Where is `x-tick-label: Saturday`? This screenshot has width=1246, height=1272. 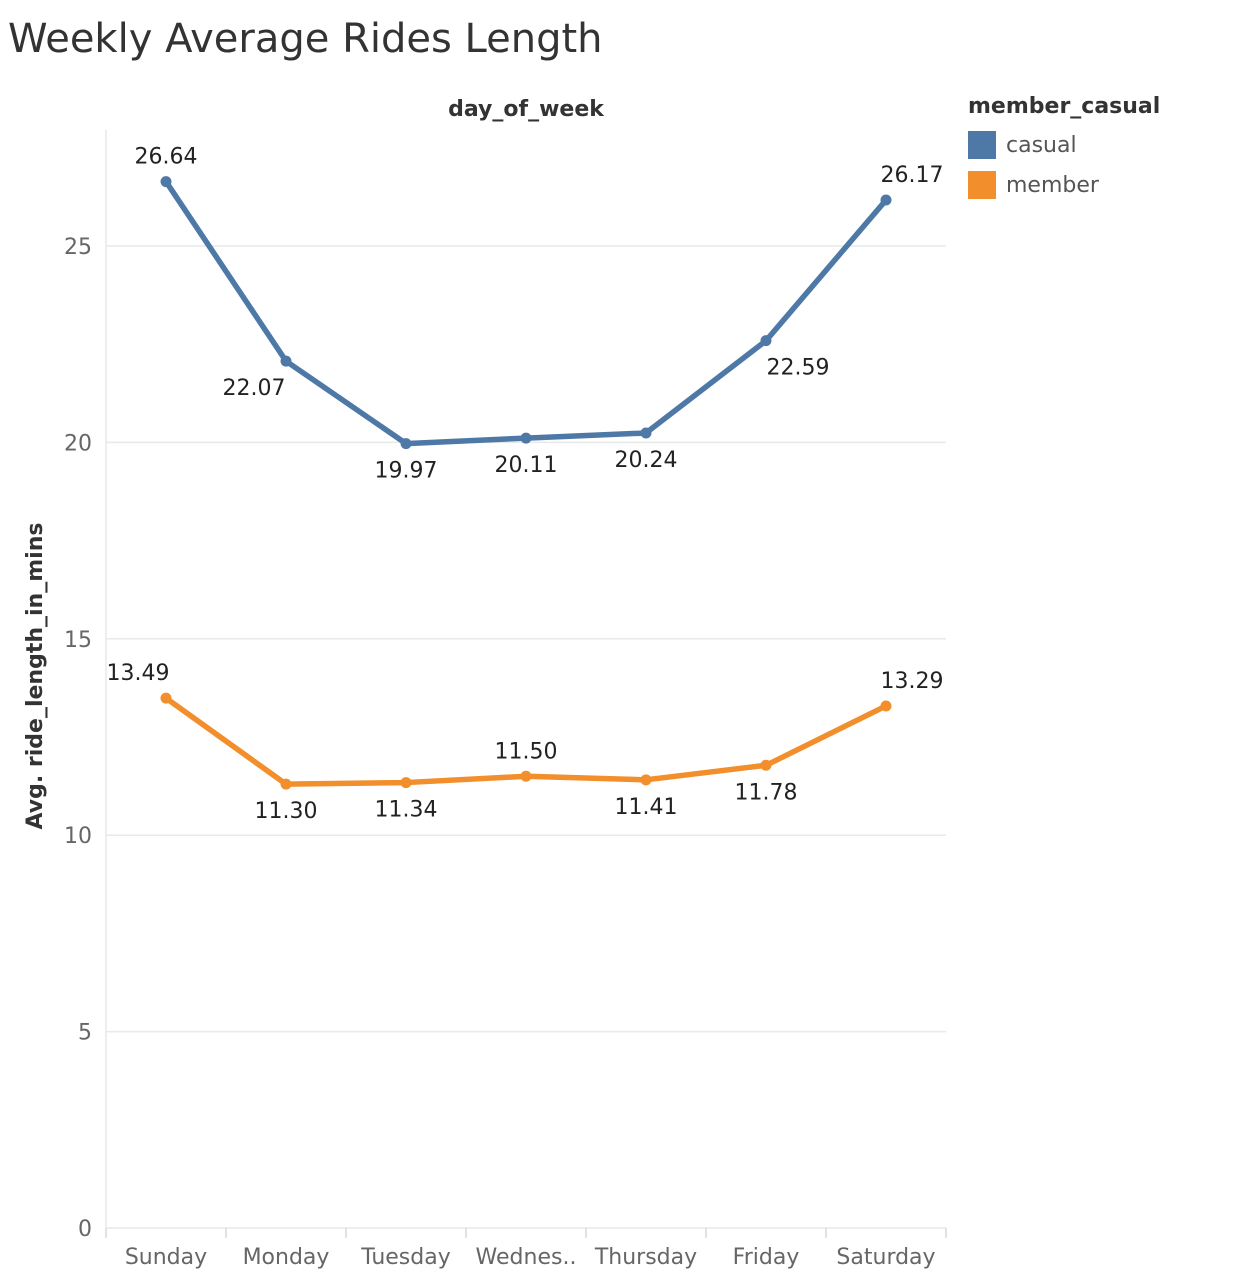
x-tick-label: Saturday is located at coordinates (885, 1257).